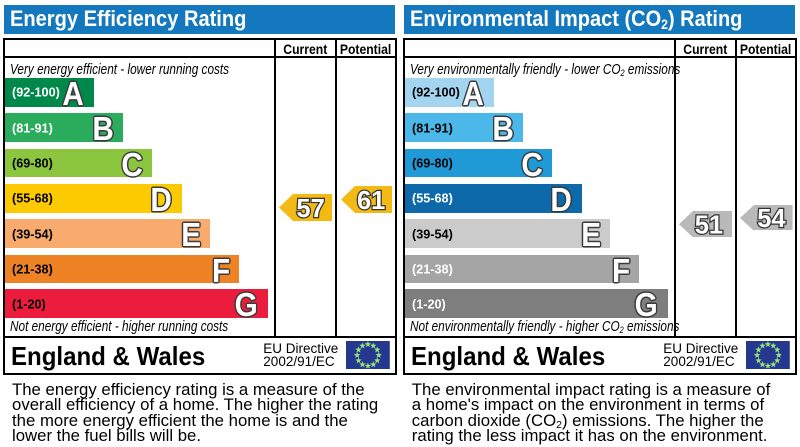 This screenshot has width=800, height=447. What do you see at coordinates (310, 208) in the screenshot?
I see `svg-text: 57` at bounding box center [310, 208].